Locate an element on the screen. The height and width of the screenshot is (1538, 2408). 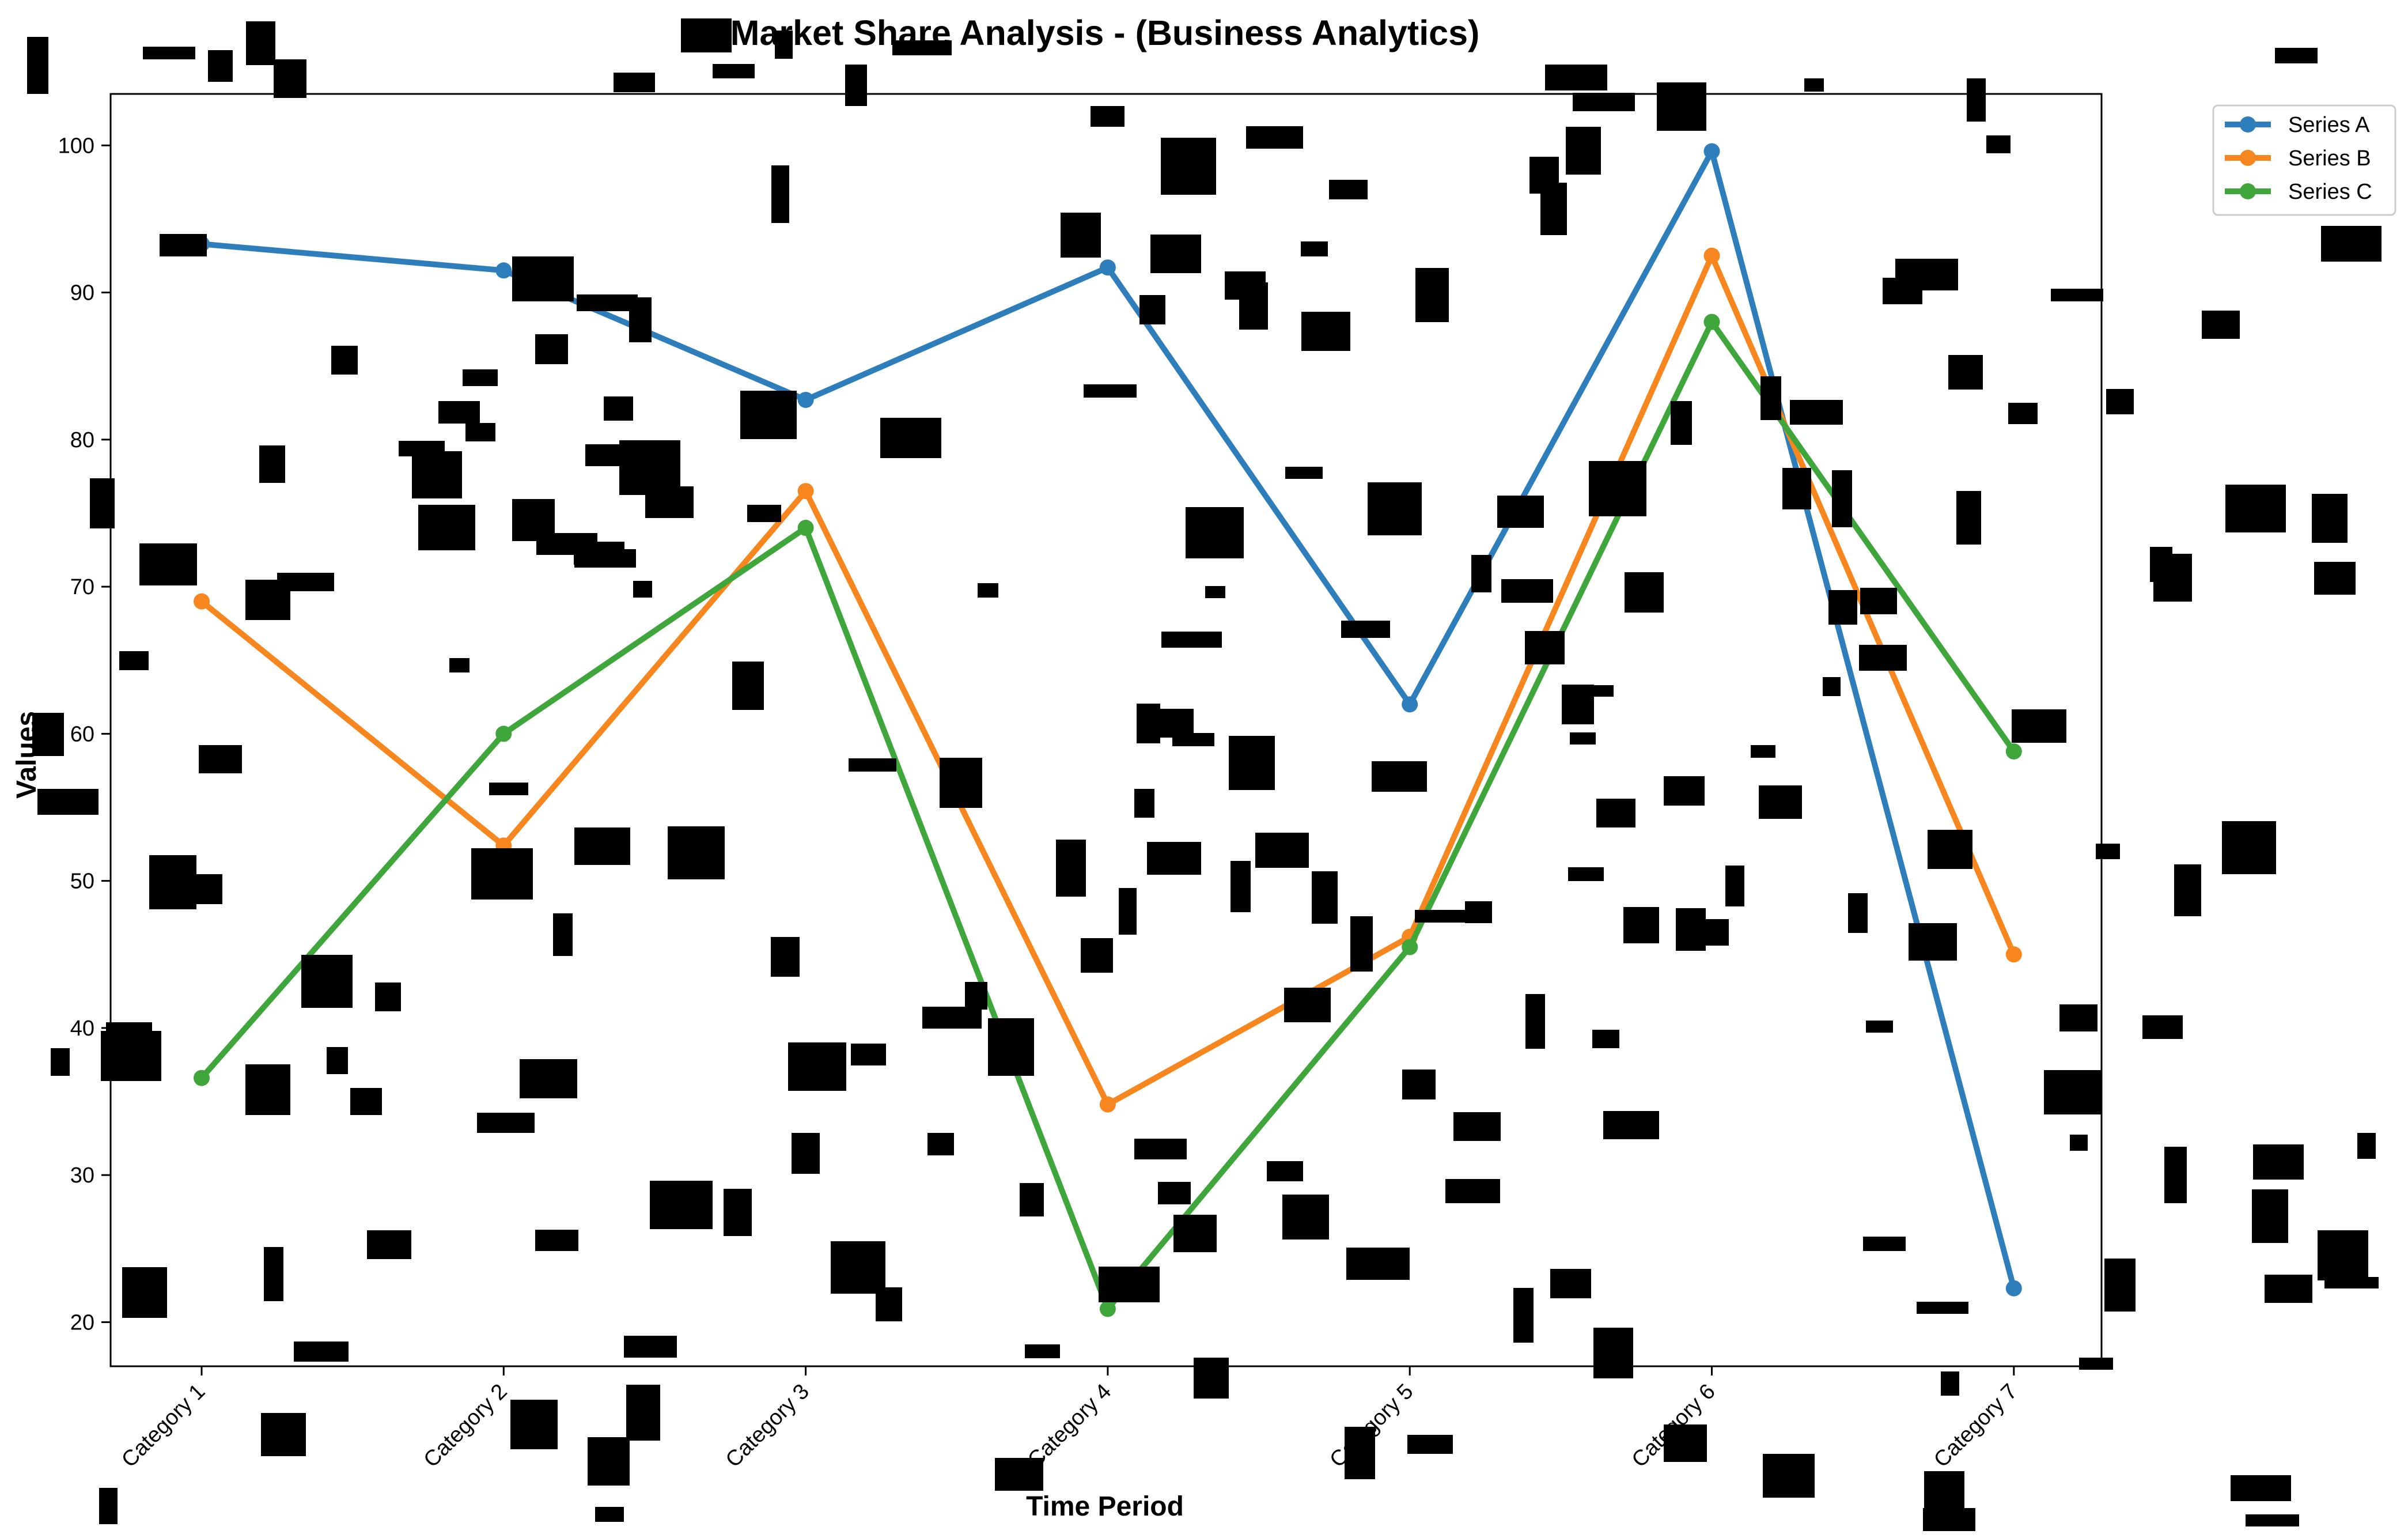
x-tick-label: Category 2 is located at coordinates (465, 1426).